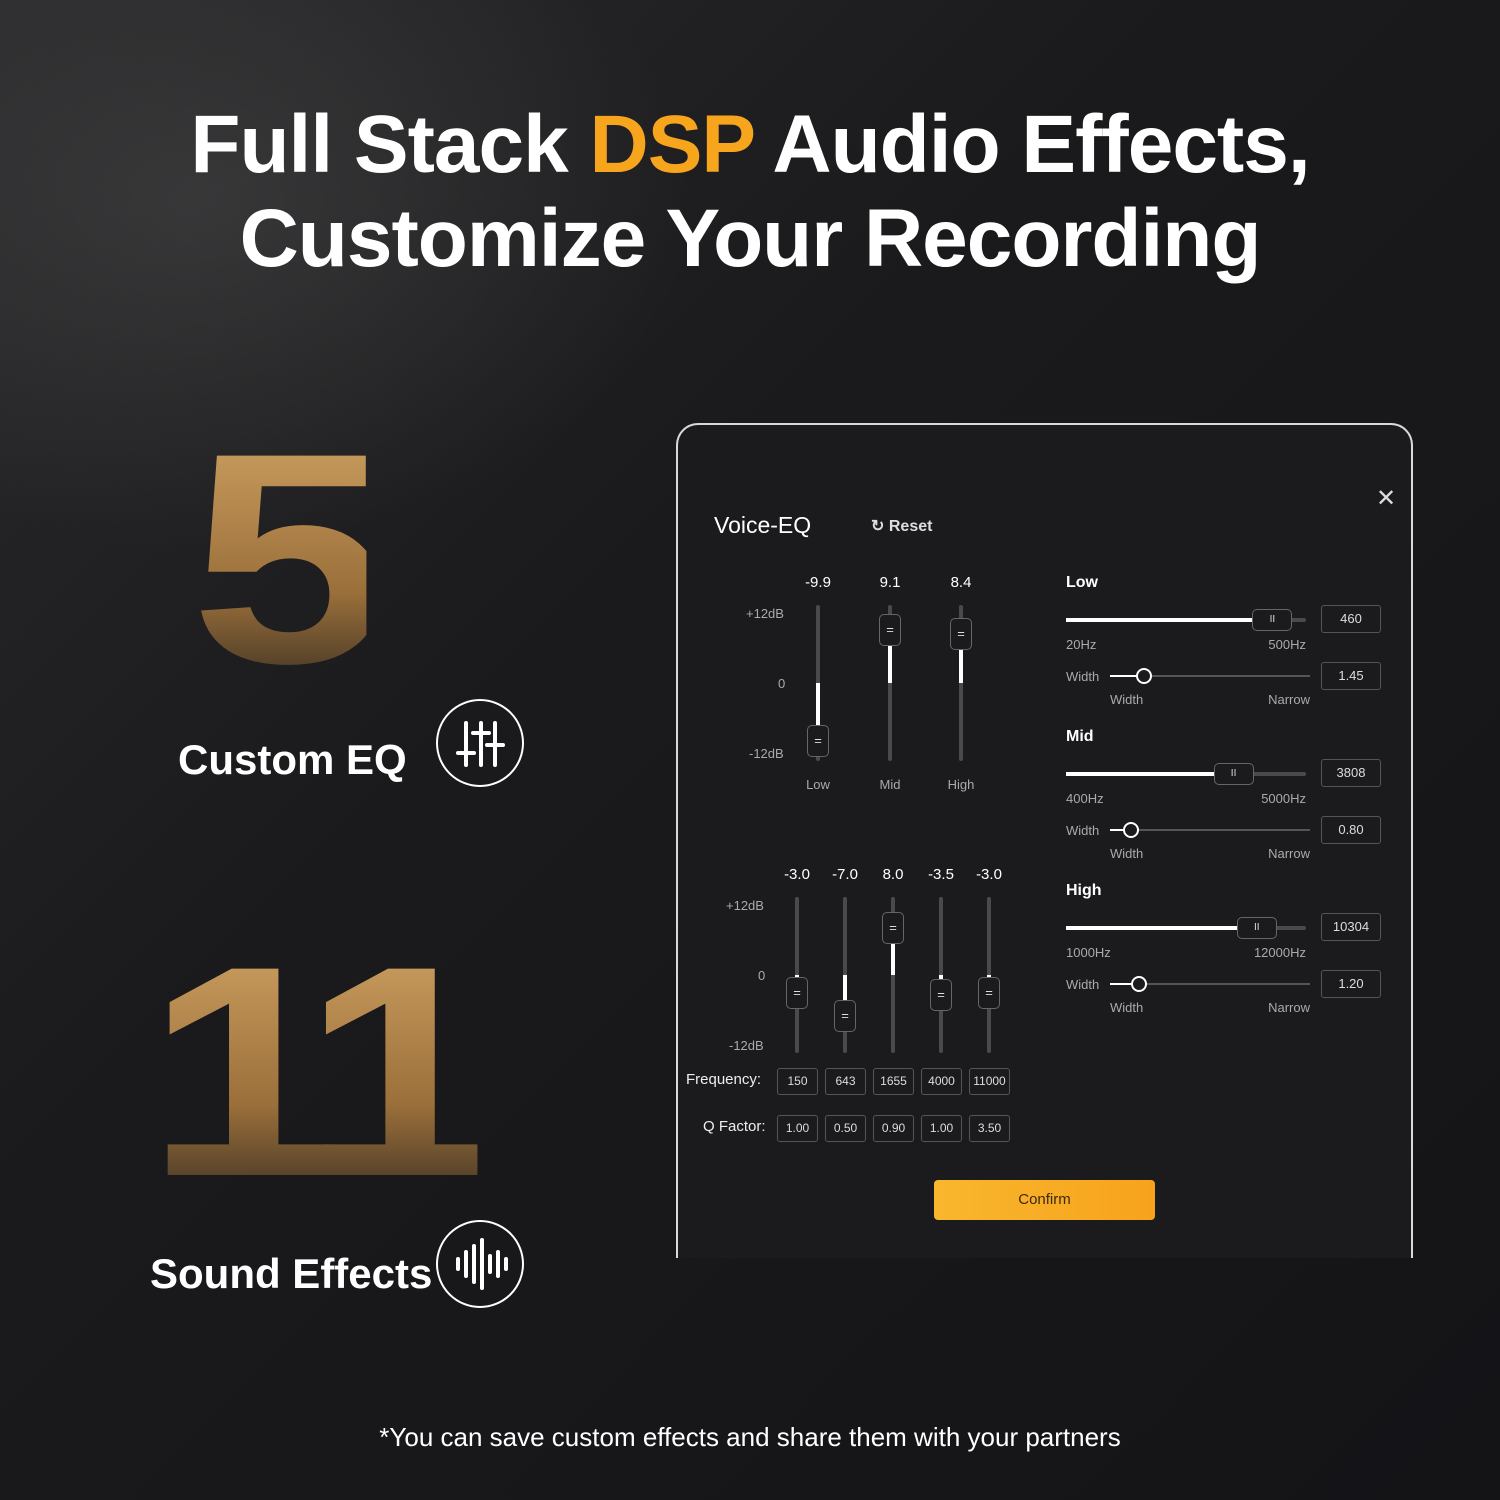 The image size is (1500, 1500). Describe the element at coordinates (797, 1081) in the screenshot. I see `frequency-input: 150` at that location.